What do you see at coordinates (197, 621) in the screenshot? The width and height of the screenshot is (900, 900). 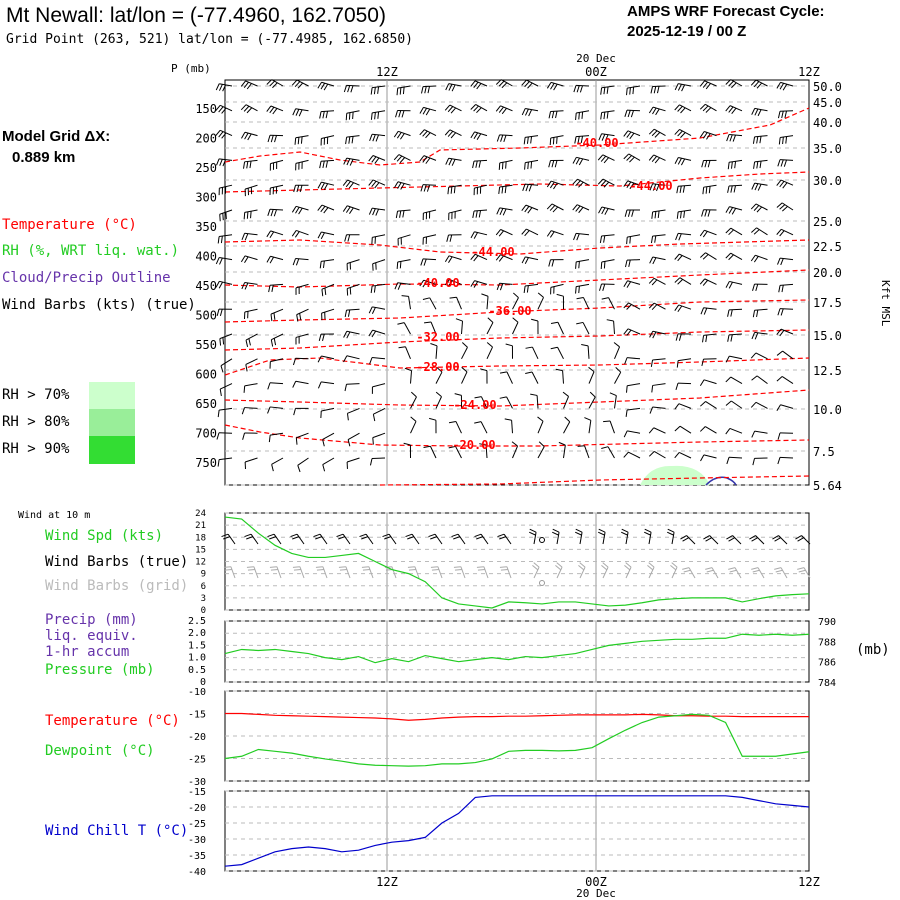 I see `precip-tick-label: 2.5` at bounding box center [197, 621].